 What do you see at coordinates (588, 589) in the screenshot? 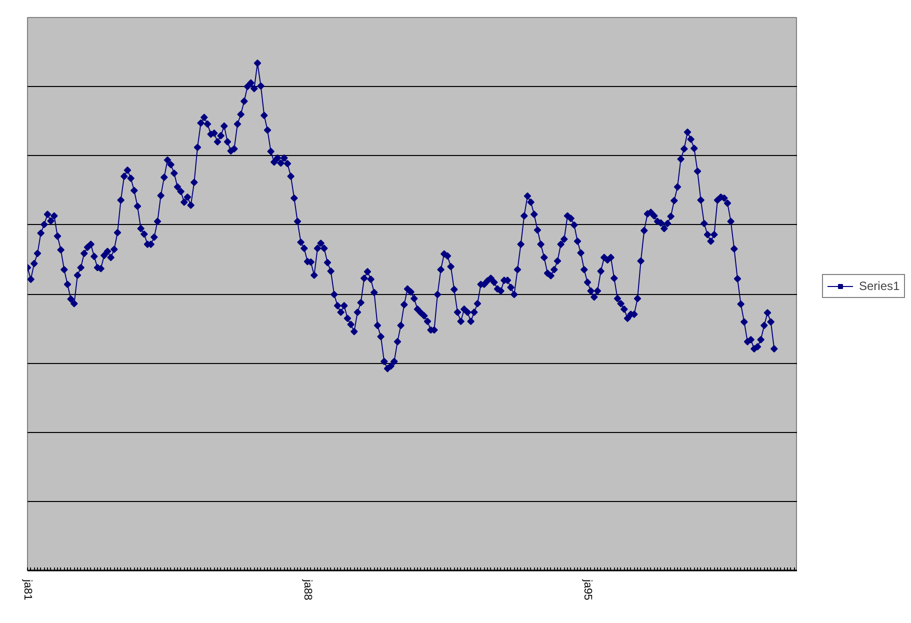
I see `x-tick-label: ja95` at bounding box center [588, 589].